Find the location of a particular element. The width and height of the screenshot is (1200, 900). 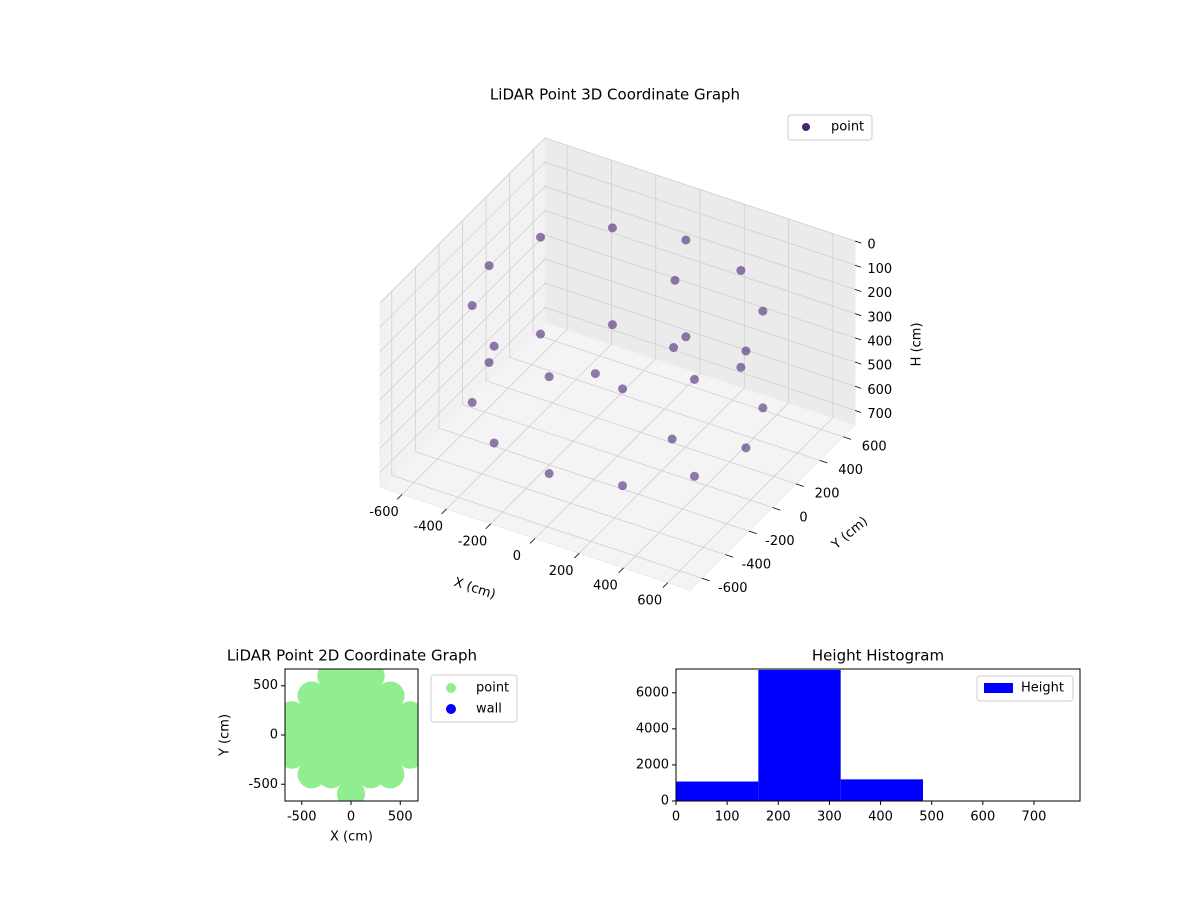

z-tick-label: 600 is located at coordinates (879, 390).